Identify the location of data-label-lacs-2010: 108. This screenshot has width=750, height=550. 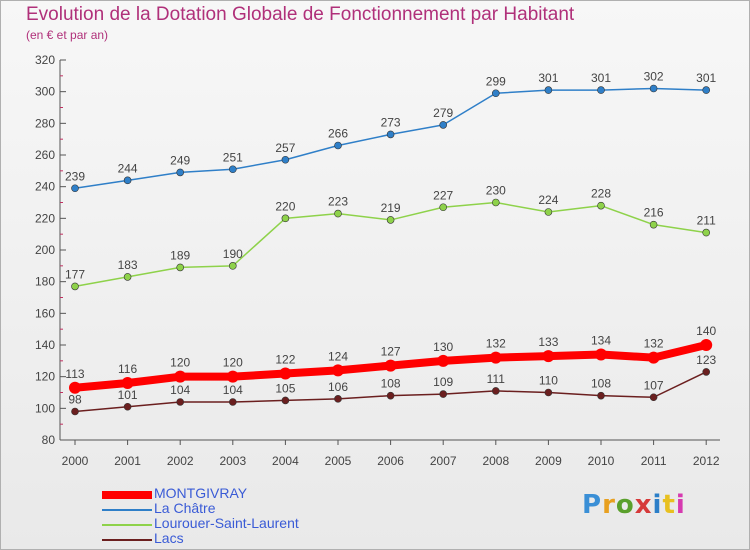
(601, 384).